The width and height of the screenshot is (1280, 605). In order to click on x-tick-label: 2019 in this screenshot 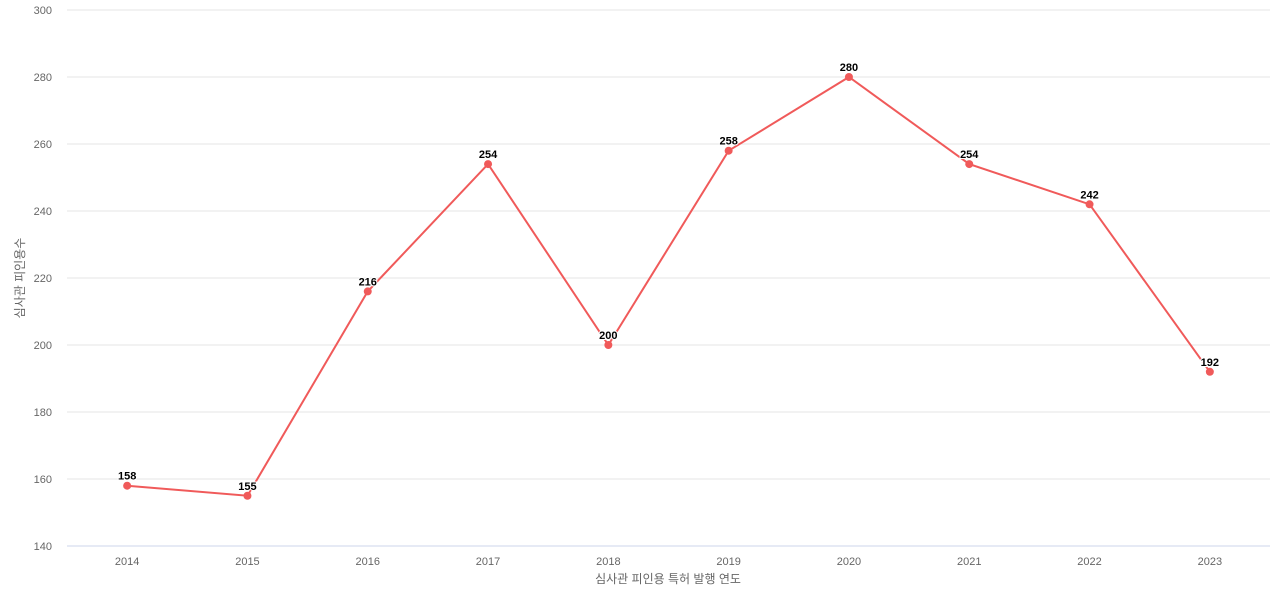, I will do `click(728, 562)`.